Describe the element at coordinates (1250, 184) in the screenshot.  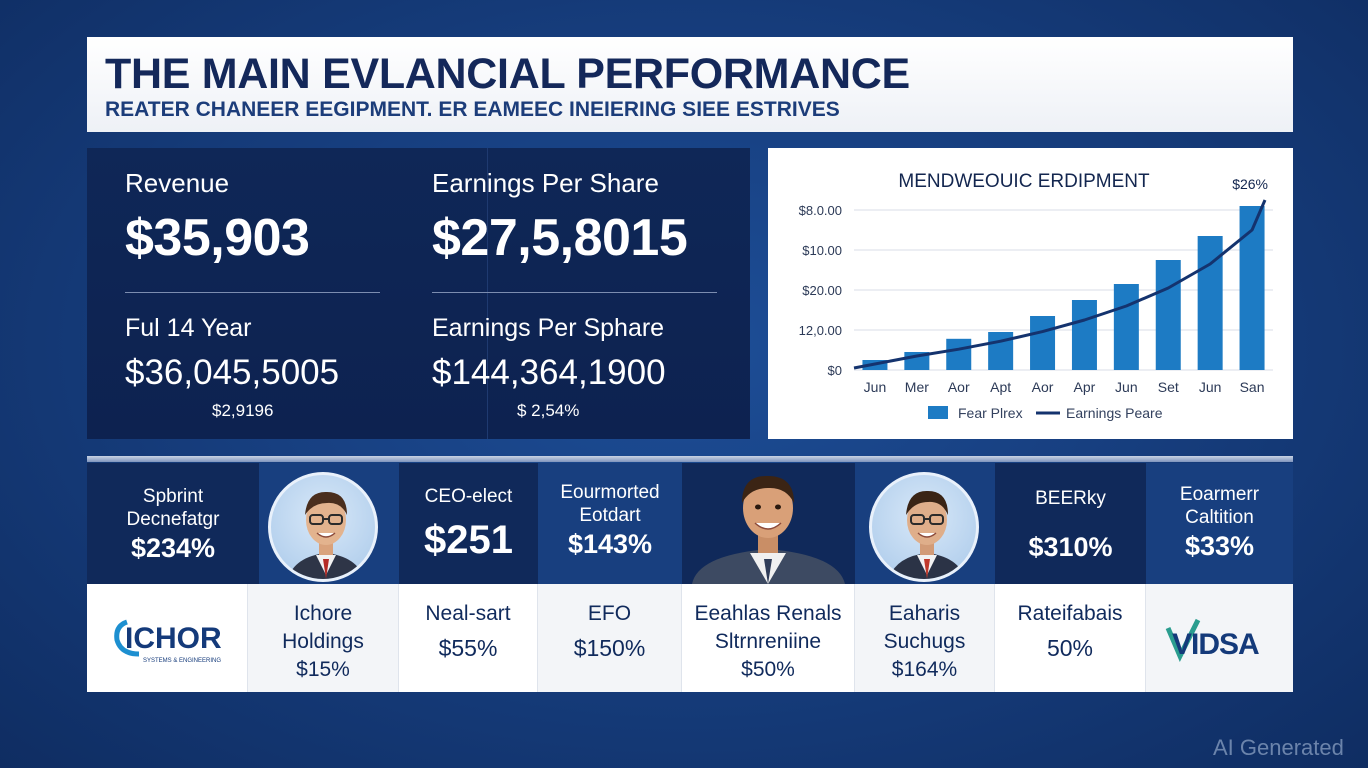
I see `chart-annotation: $26%` at that location.